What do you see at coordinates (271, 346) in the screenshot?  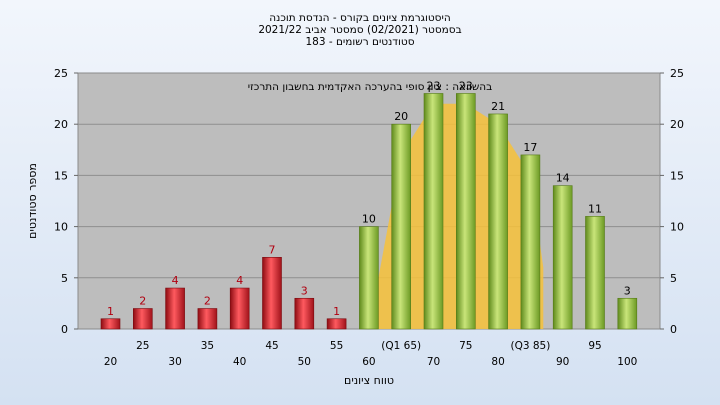 I see `x-tick-label: 45` at bounding box center [271, 346].